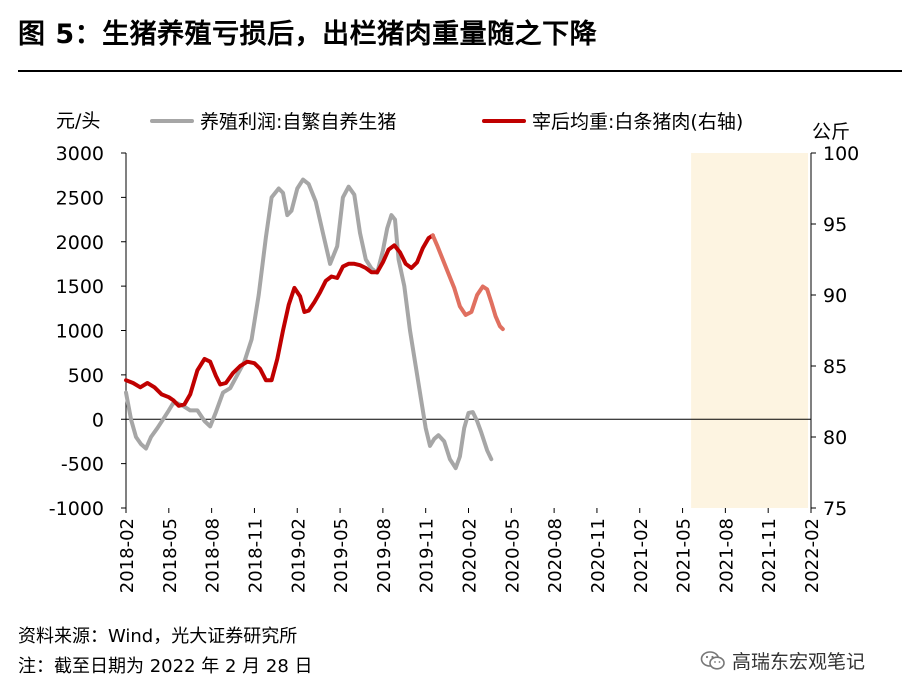 This screenshot has width=923, height=697. Describe the element at coordinates (298, 122) in the screenshot. I see `legend-label-profit: 养殖利润:自繁自养生猪` at that location.